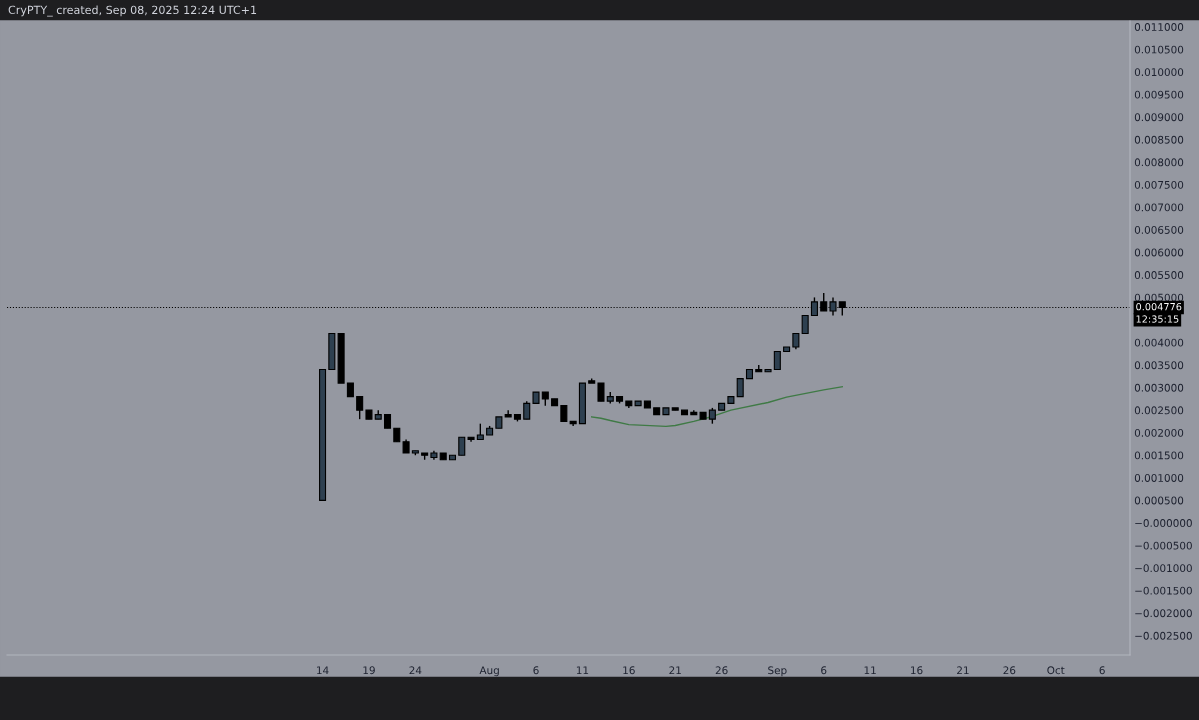 Image resolution: width=1199 pixels, height=720 pixels. What do you see at coordinates (1159, 432) in the screenshot?
I see `y-tick-label: 0.002000` at bounding box center [1159, 432].